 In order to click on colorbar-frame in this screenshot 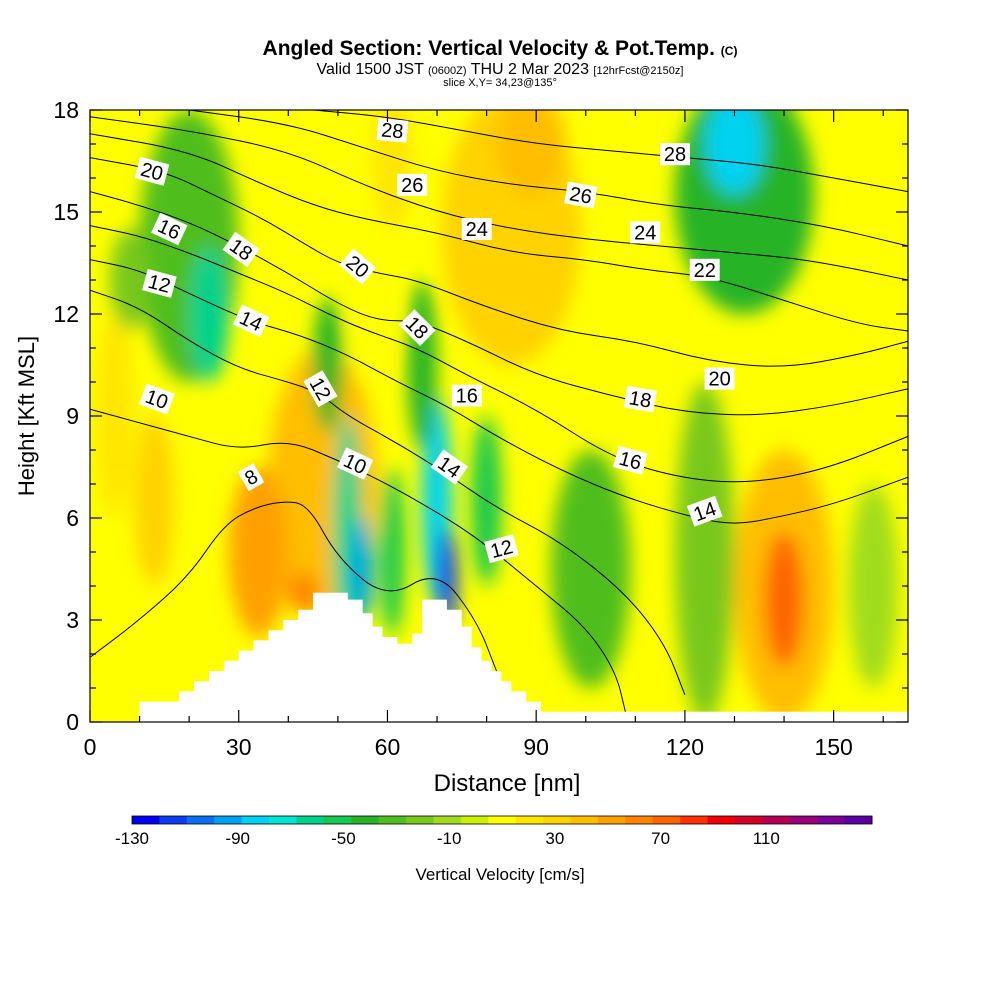, I will do `click(502, 820)`.